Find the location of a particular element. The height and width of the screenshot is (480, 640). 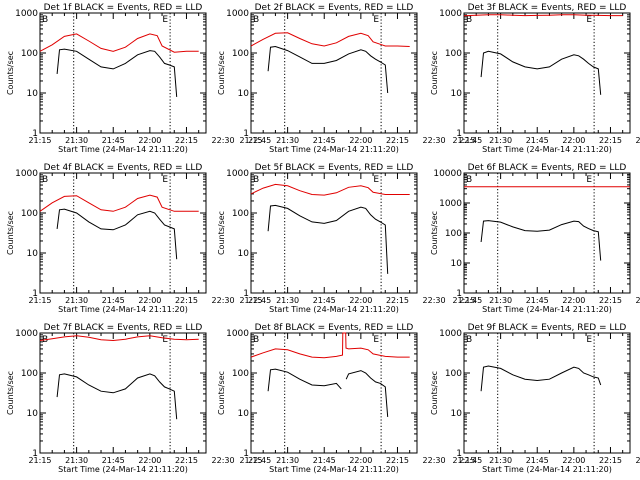

panel-title: Det 6f BLACK = Events, RED = LLD is located at coordinates (547, 168).